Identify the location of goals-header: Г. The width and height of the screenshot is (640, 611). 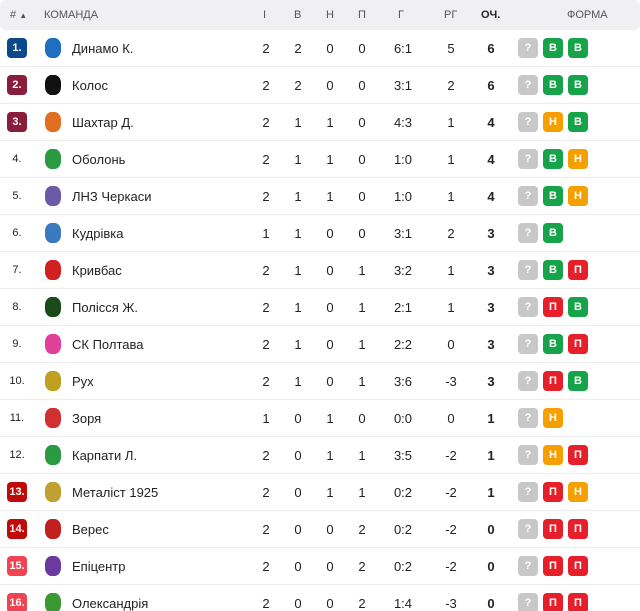
(401, 15).